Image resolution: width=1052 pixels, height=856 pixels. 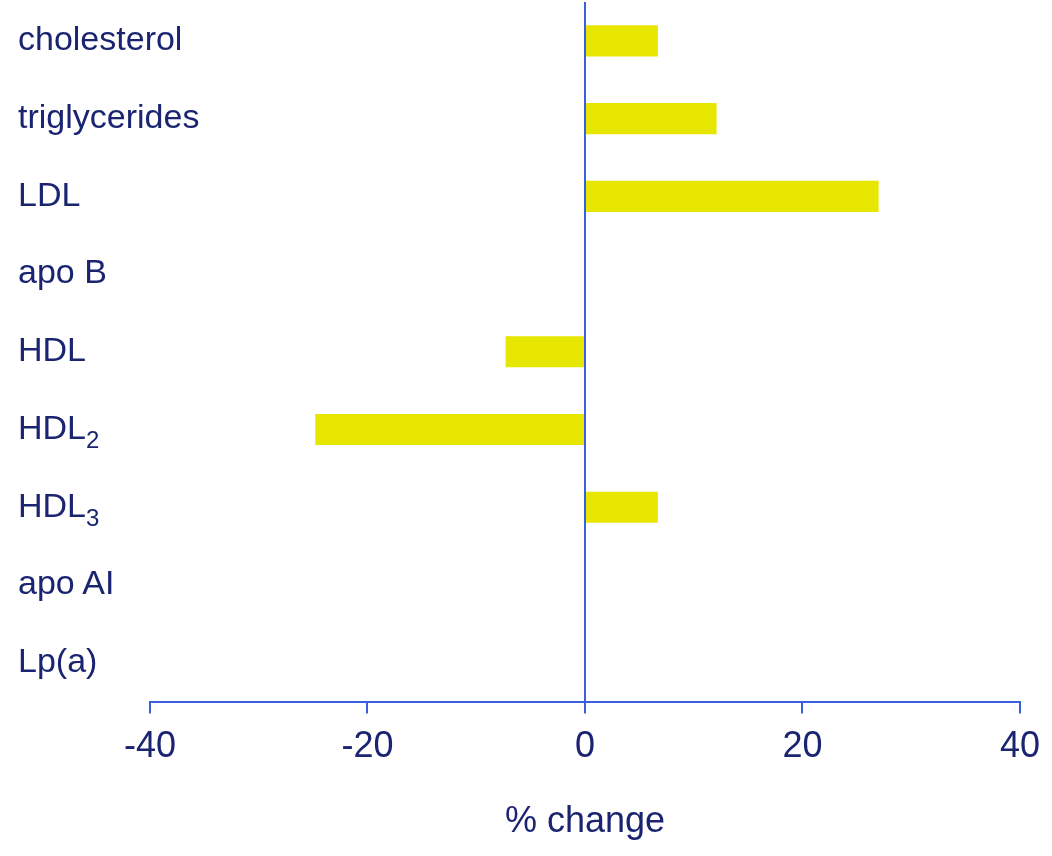 What do you see at coordinates (109, 115) in the screenshot?
I see `y-tick-label: triglycerides` at bounding box center [109, 115].